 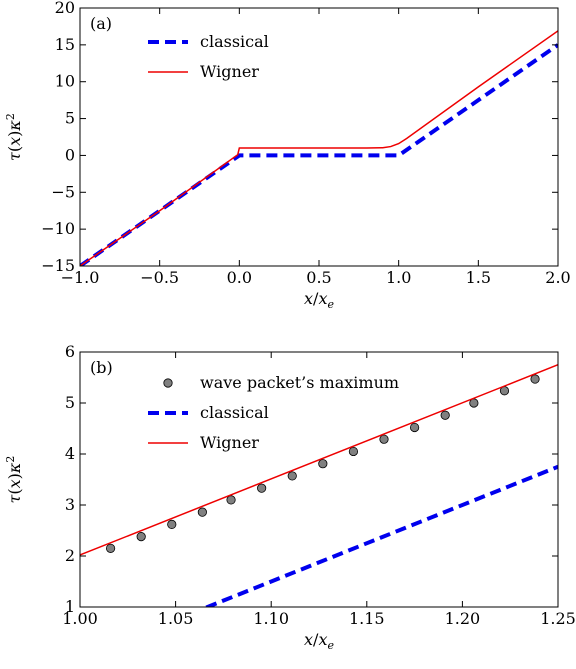 I want to click on y-tick-label: 3, so click(x=70, y=504).